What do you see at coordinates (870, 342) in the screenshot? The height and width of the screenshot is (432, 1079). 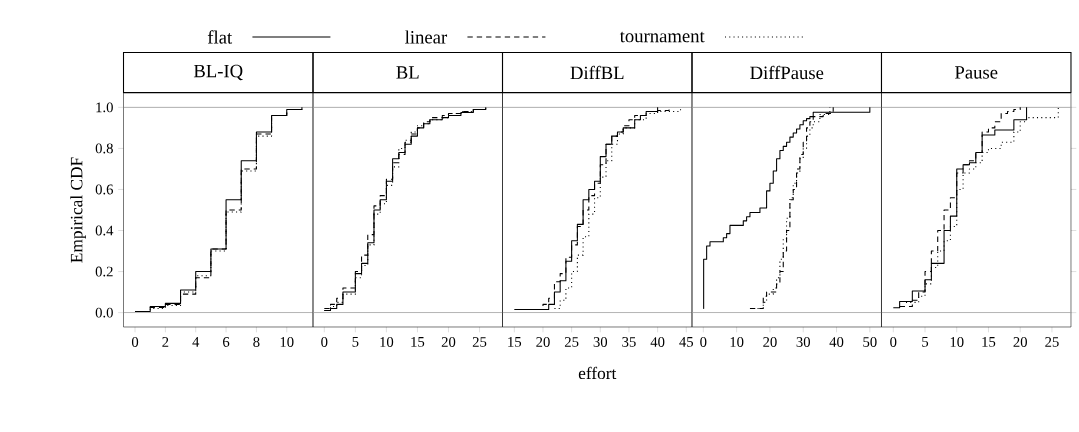 I see `x-tick-label: 50` at bounding box center [870, 342].